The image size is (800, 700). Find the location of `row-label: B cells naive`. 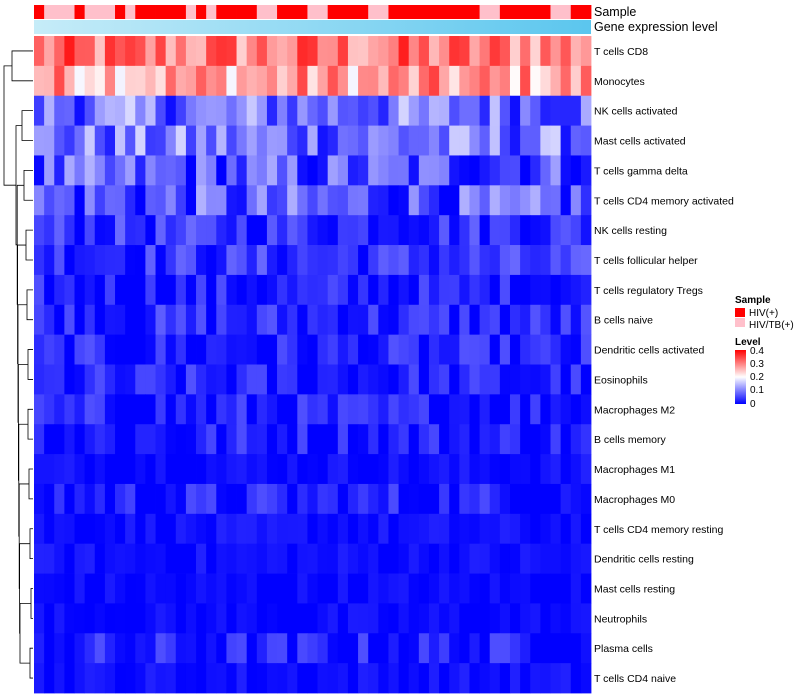

row-label: B cells naive is located at coordinates (623, 321).